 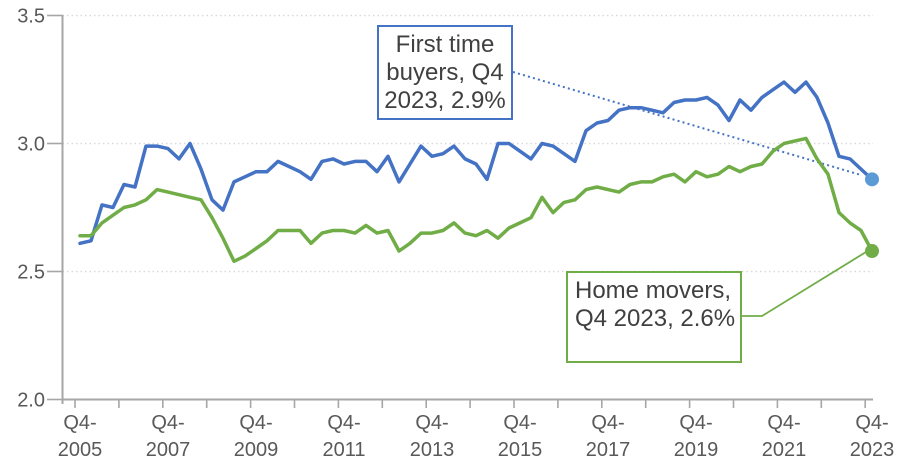 What do you see at coordinates (520, 436) in the screenshot?
I see `x-axis-tick-label: Q4-2015` at bounding box center [520, 436].